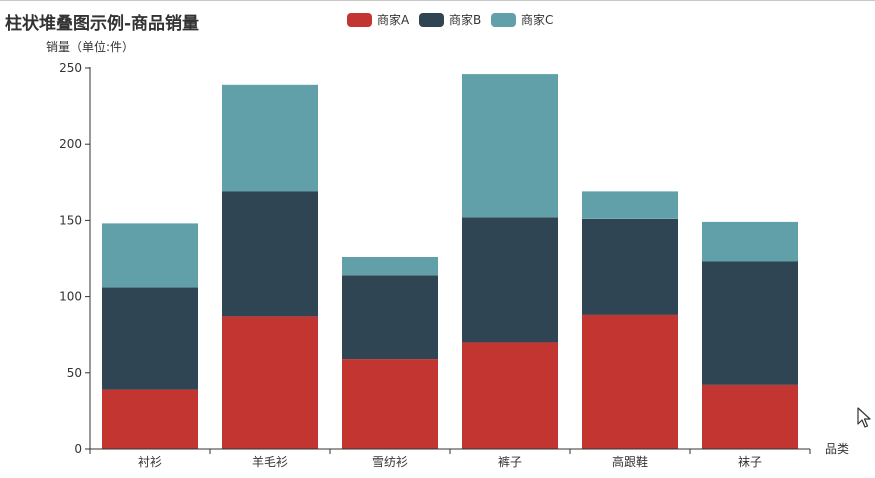  I want to click on y-axis: 0 50 100 150 200 250, so click(75, 258).